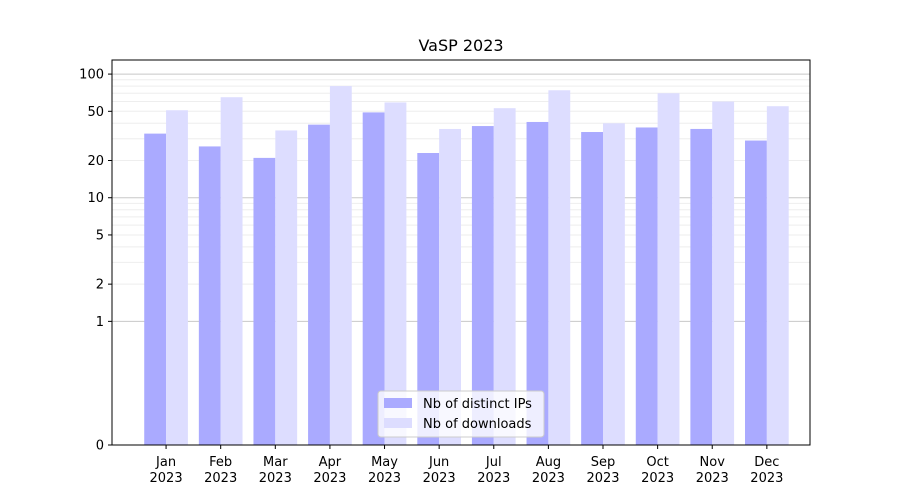  What do you see at coordinates (95, 112) in the screenshot?
I see `y-tick-label: 50` at bounding box center [95, 112].